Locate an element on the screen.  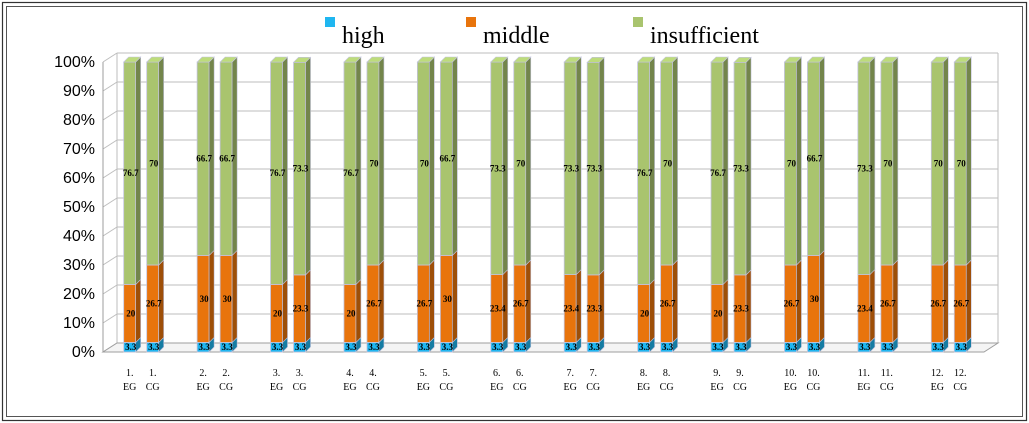
data-label-middle: 23.4 is located at coordinates (498, 309).